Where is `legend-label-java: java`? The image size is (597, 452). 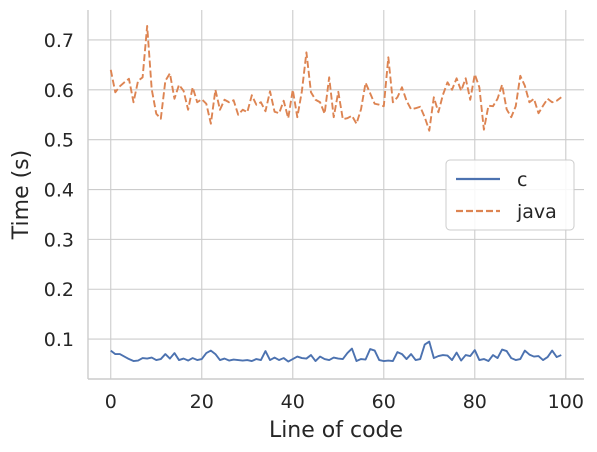
legend-label-java: java is located at coordinates (536, 212).